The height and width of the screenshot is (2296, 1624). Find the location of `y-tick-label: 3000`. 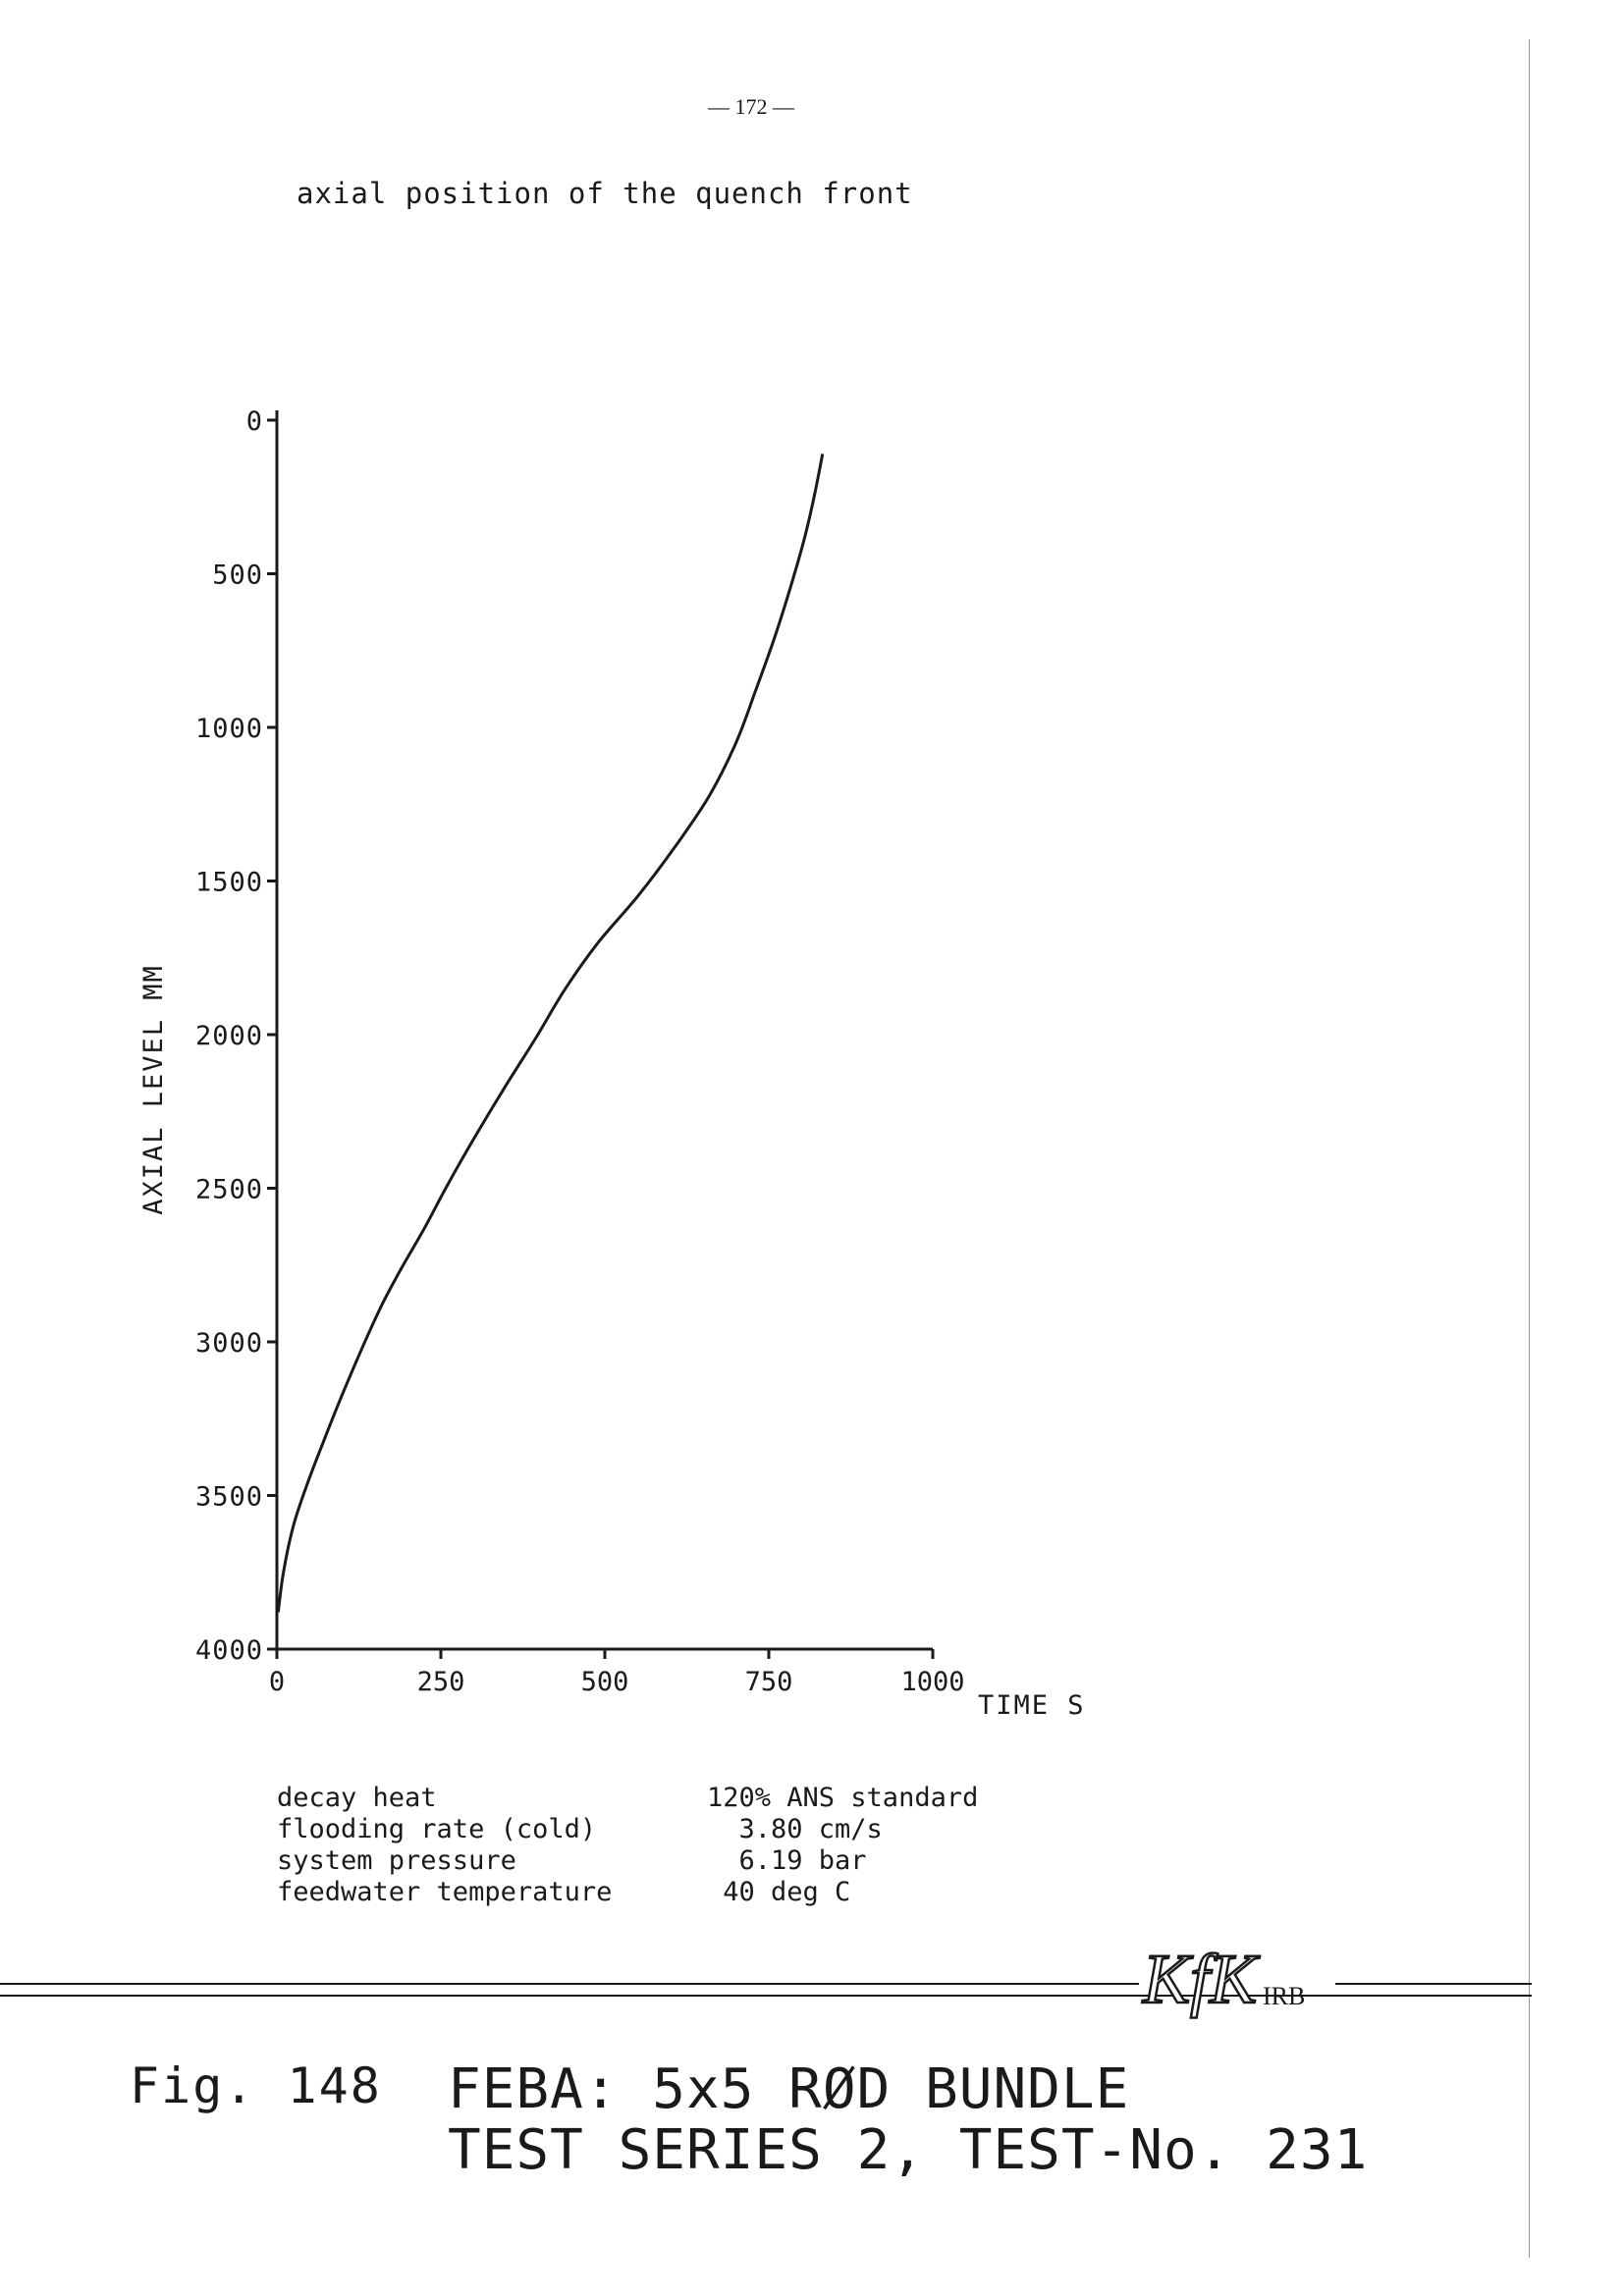

y-tick-label: 3000 is located at coordinates (229, 1343).